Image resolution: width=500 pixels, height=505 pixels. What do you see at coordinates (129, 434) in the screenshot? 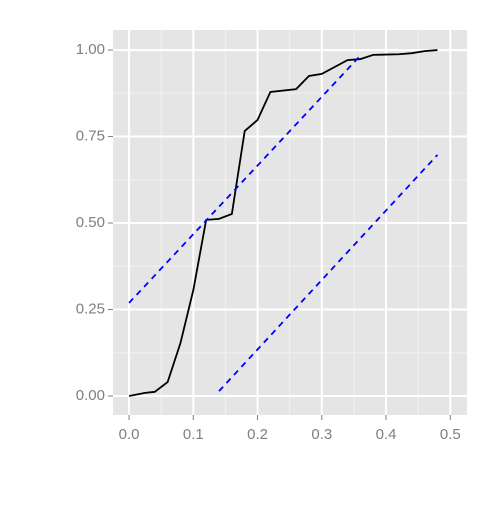
I see `x-tick-label: 0.0` at bounding box center [129, 434].